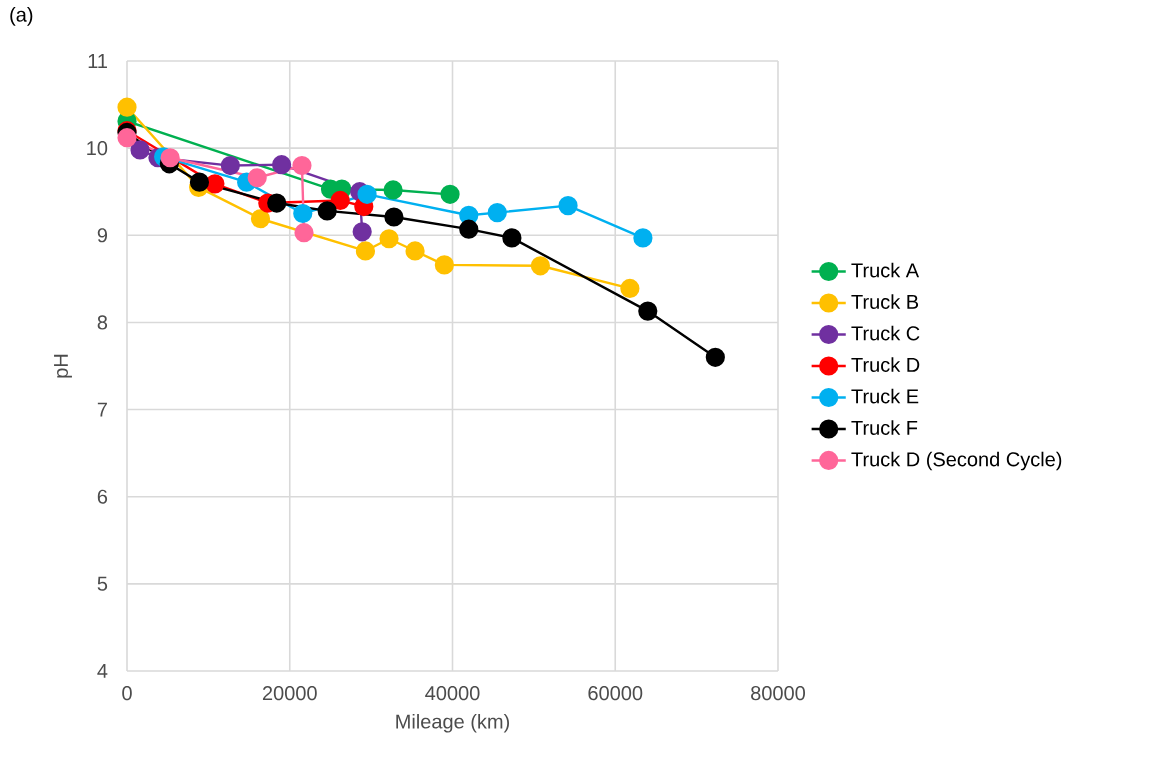 This screenshot has height=780, width=1154. Describe the element at coordinates (615, 693) in the screenshot. I see `x-tick-label: 60000` at that location.